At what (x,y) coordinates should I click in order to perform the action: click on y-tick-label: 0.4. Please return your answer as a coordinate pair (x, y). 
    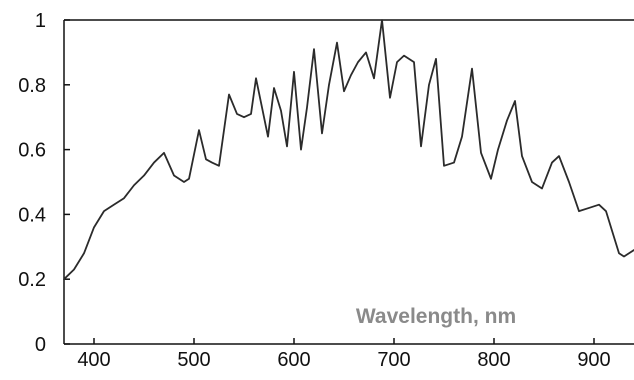
    Looking at the image, I should click on (32, 215).